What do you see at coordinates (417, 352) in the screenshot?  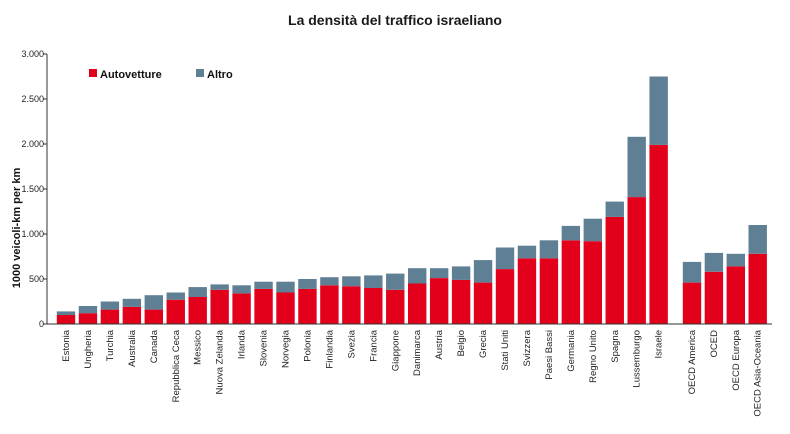 I see `x-tick-label: Danimarca` at bounding box center [417, 352].